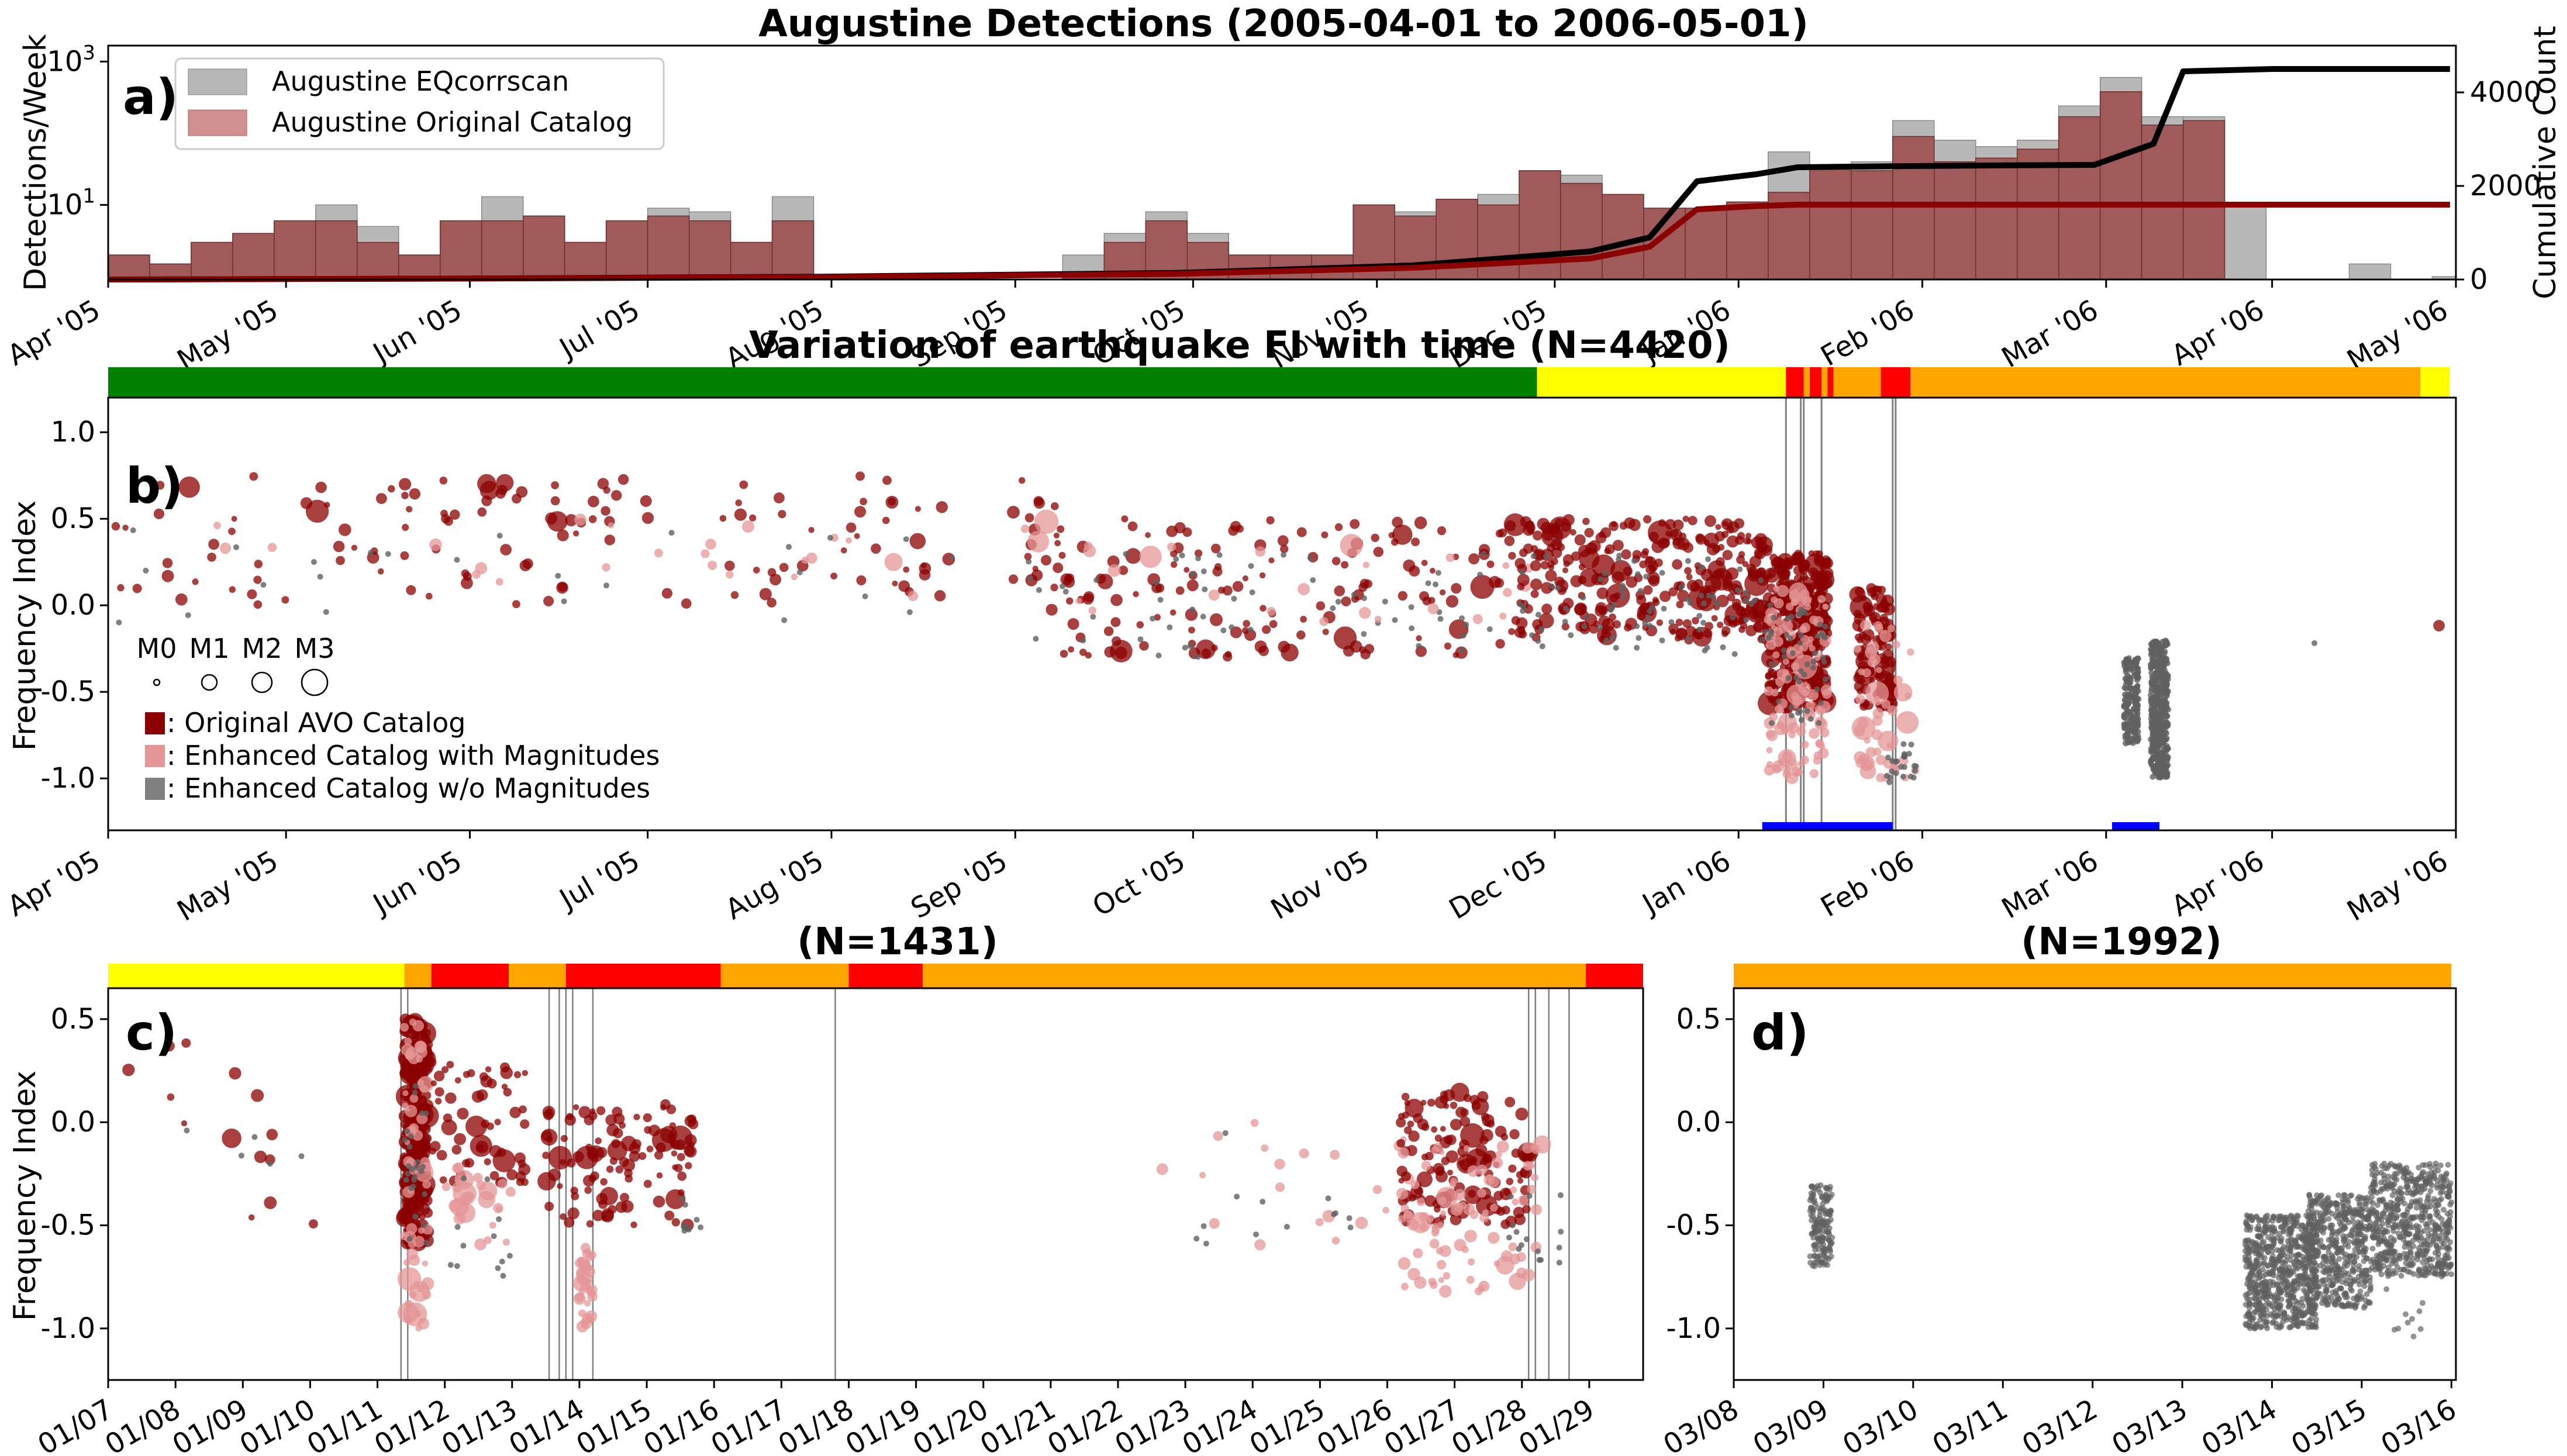  What do you see at coordinates (73, 1122) in the screenshot?
I see `y-tick-label: 0.0` at bounding box center [73, 1122].